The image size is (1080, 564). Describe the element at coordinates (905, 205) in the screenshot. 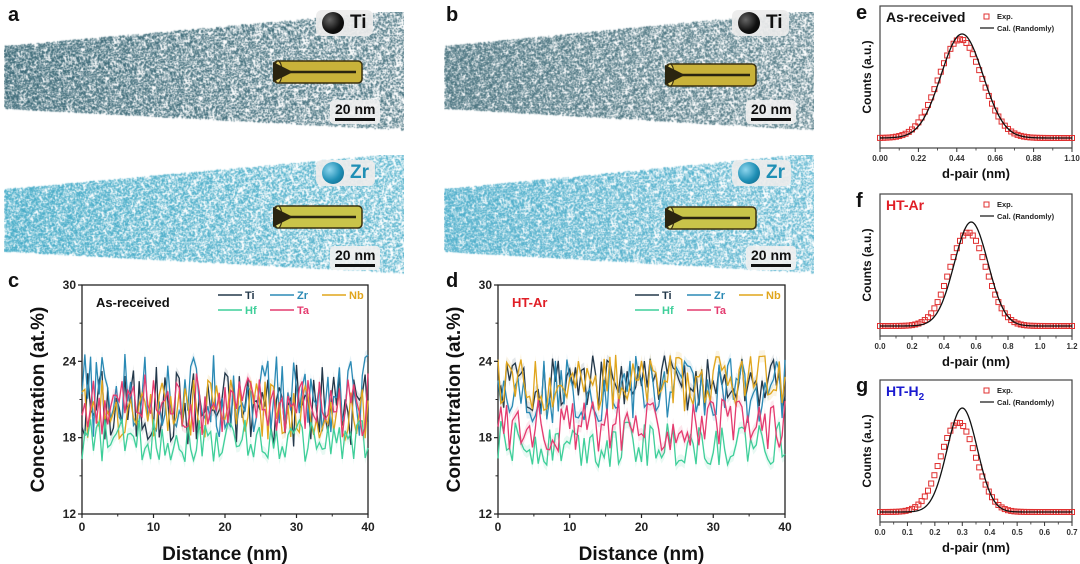

I see `condition-title-text: HT-Ar` at that location.